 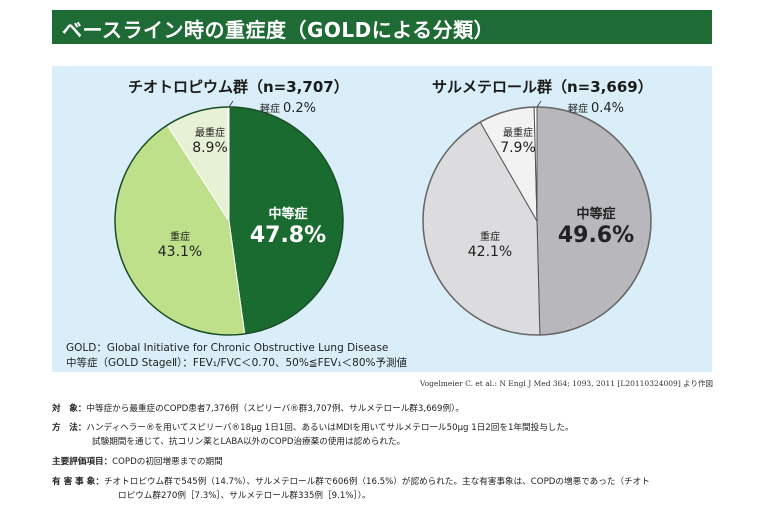 I want to click on slice-label-very-severe-tiotropium: 最重症 8.9%, so click(x=210, y=142).